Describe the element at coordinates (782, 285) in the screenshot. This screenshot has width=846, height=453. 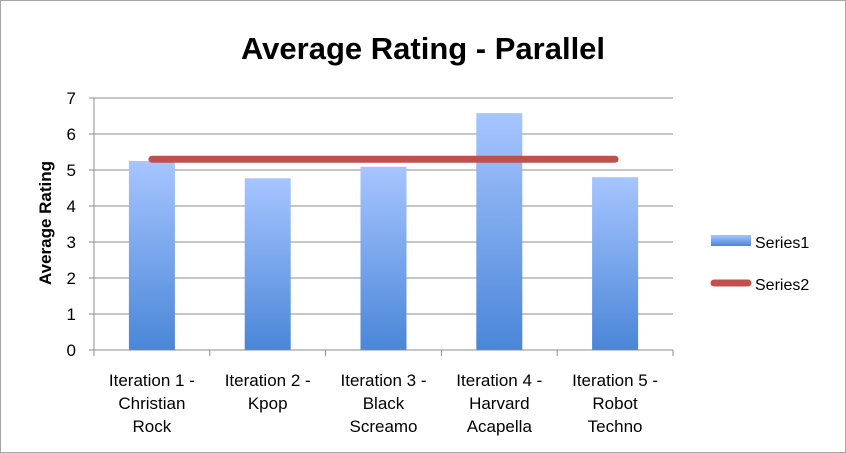
I see `legend-label-series2: Series2` at that location.